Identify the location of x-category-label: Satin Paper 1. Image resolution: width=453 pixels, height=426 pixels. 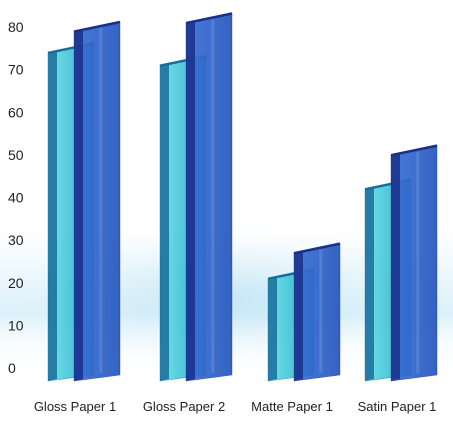
(397, 406).